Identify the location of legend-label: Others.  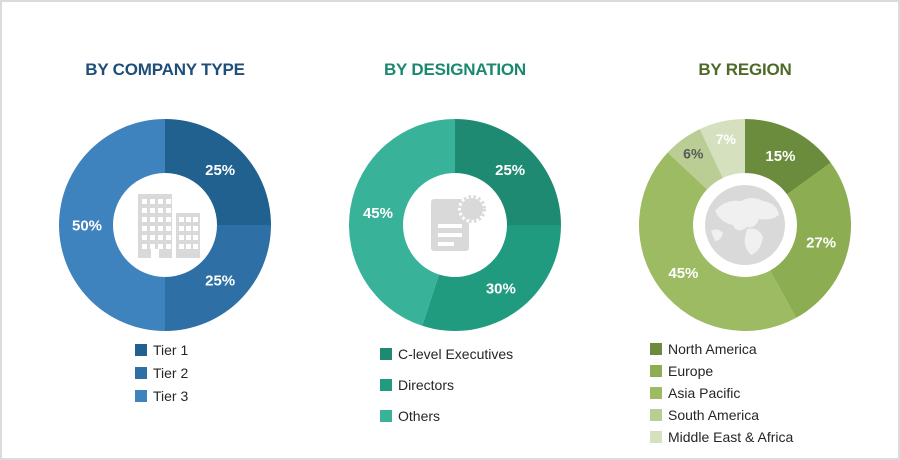
(419, 415).